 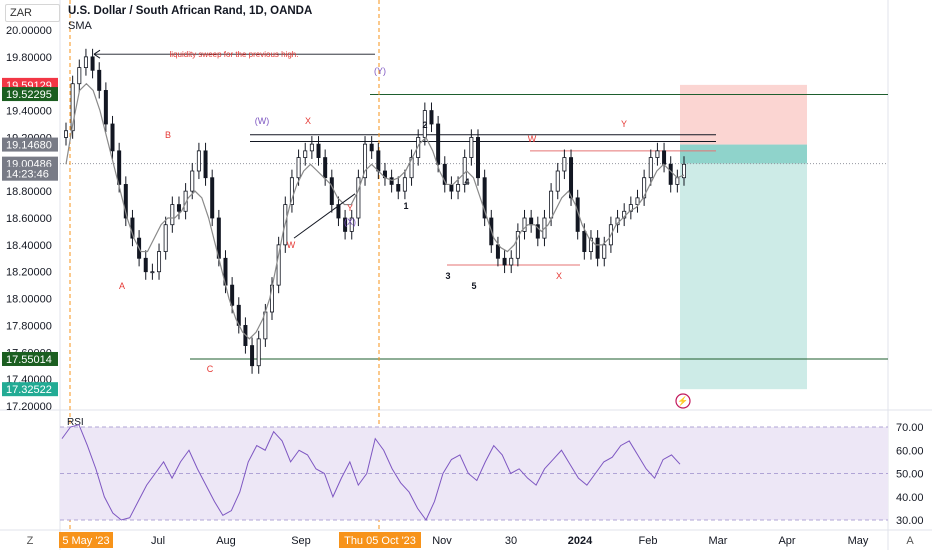 I want to click on symbol-label: ZAR, so click(x=21, y=13).